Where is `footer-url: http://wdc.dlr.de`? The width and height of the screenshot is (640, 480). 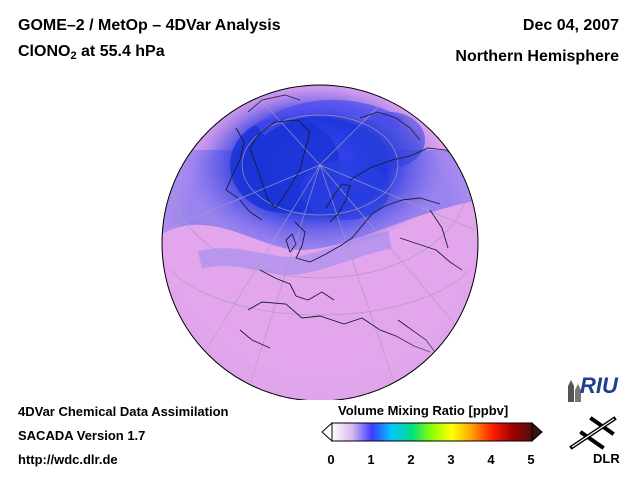
footer-url: http://wdc.dlr.de is located at coordinates (68, 459).